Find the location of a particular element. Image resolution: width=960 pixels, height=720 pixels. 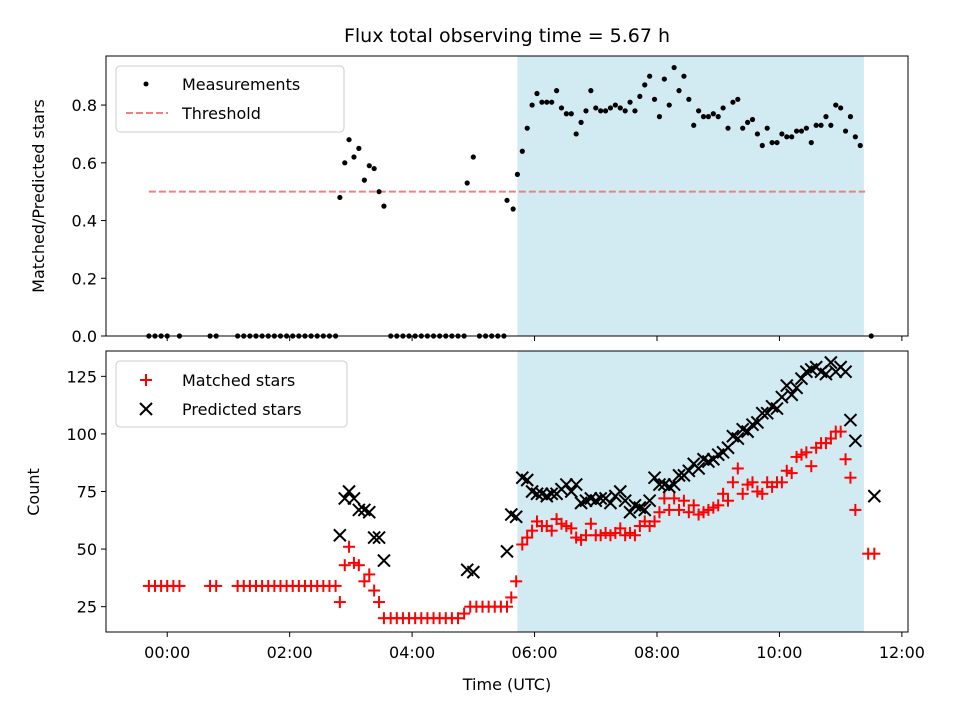

legend-matched-marker is located at coordinates (146, 380).